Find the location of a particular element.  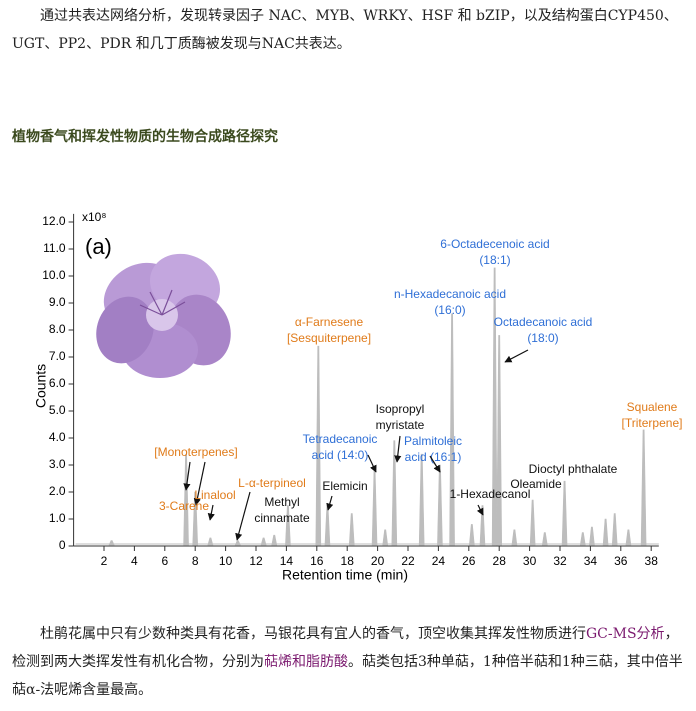

x-tick-label: 4 is located at coordinates (134, 561).